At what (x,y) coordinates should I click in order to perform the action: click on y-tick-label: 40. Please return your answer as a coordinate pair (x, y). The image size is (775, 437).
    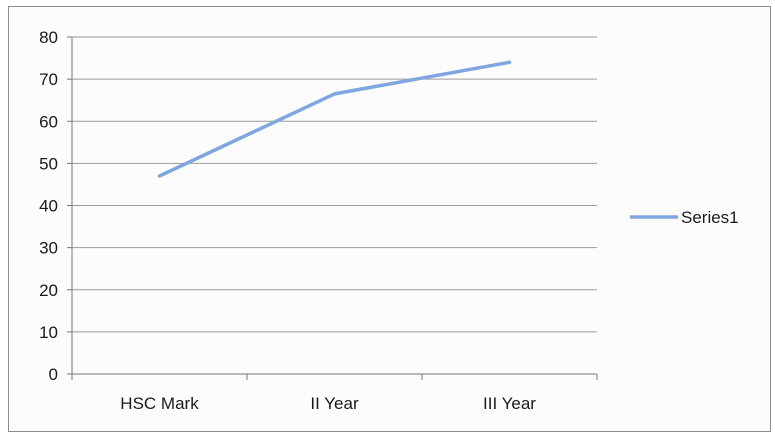
    Looking at the image, I should click on (48, 206).